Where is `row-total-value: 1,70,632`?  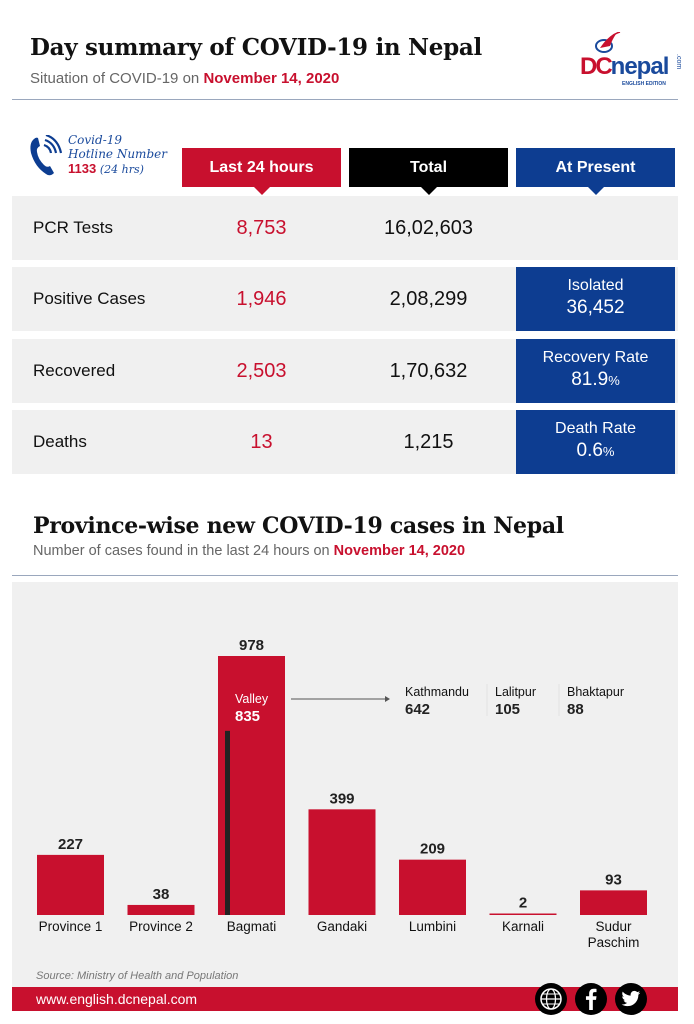 row-total-value: 1,70,632 is located at coordinates (428, 371).